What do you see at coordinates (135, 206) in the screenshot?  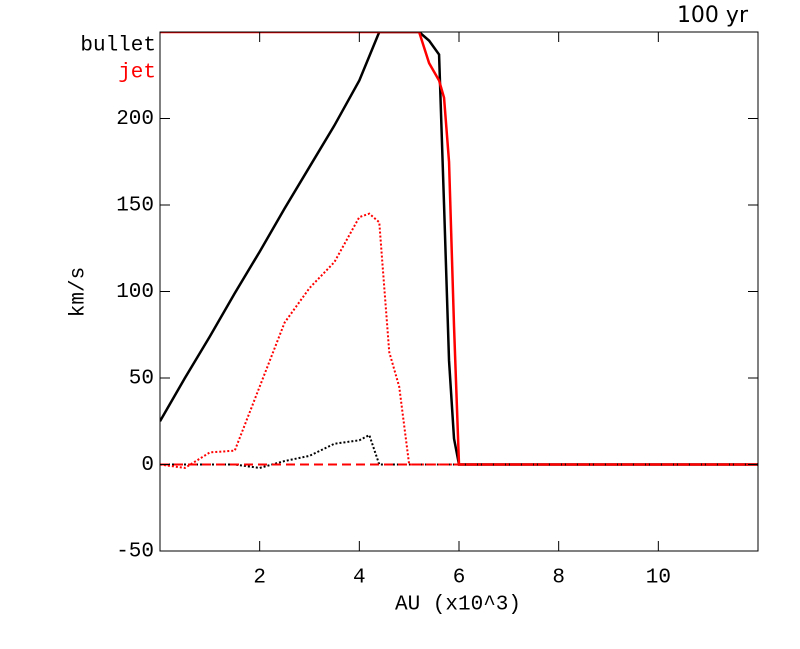 I see `y-tick-label: 150` at bounding box center [135, 206].